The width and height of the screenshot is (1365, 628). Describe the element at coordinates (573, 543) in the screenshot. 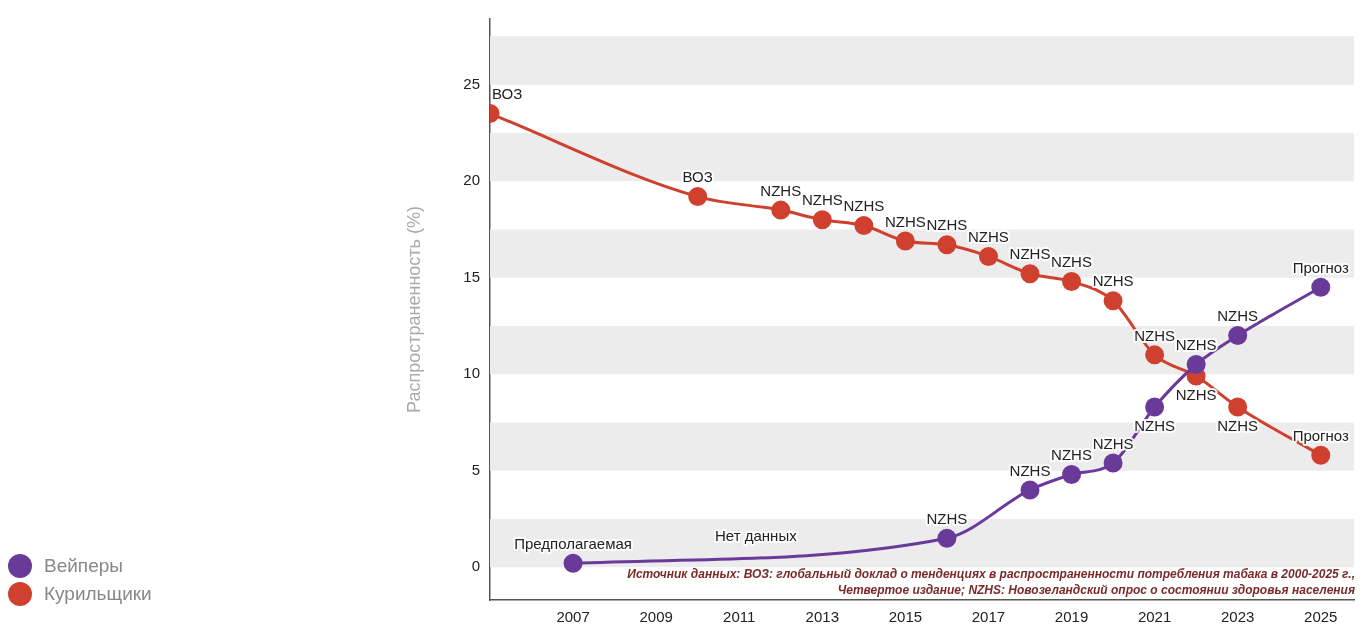

I see `annotation: Предполагаемая` at that location.